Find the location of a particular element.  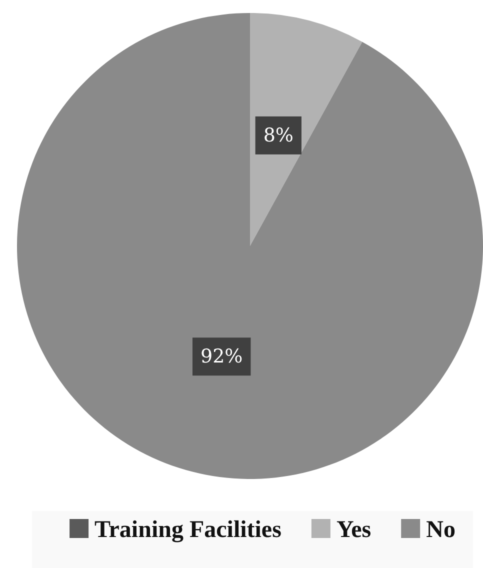

legend-label: Training Facilities is located at coordinates (188, 530).